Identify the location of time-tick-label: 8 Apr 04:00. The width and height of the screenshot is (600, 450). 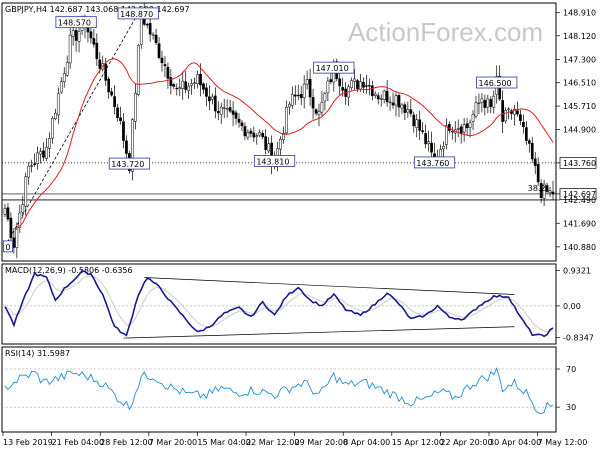
(366, 442).